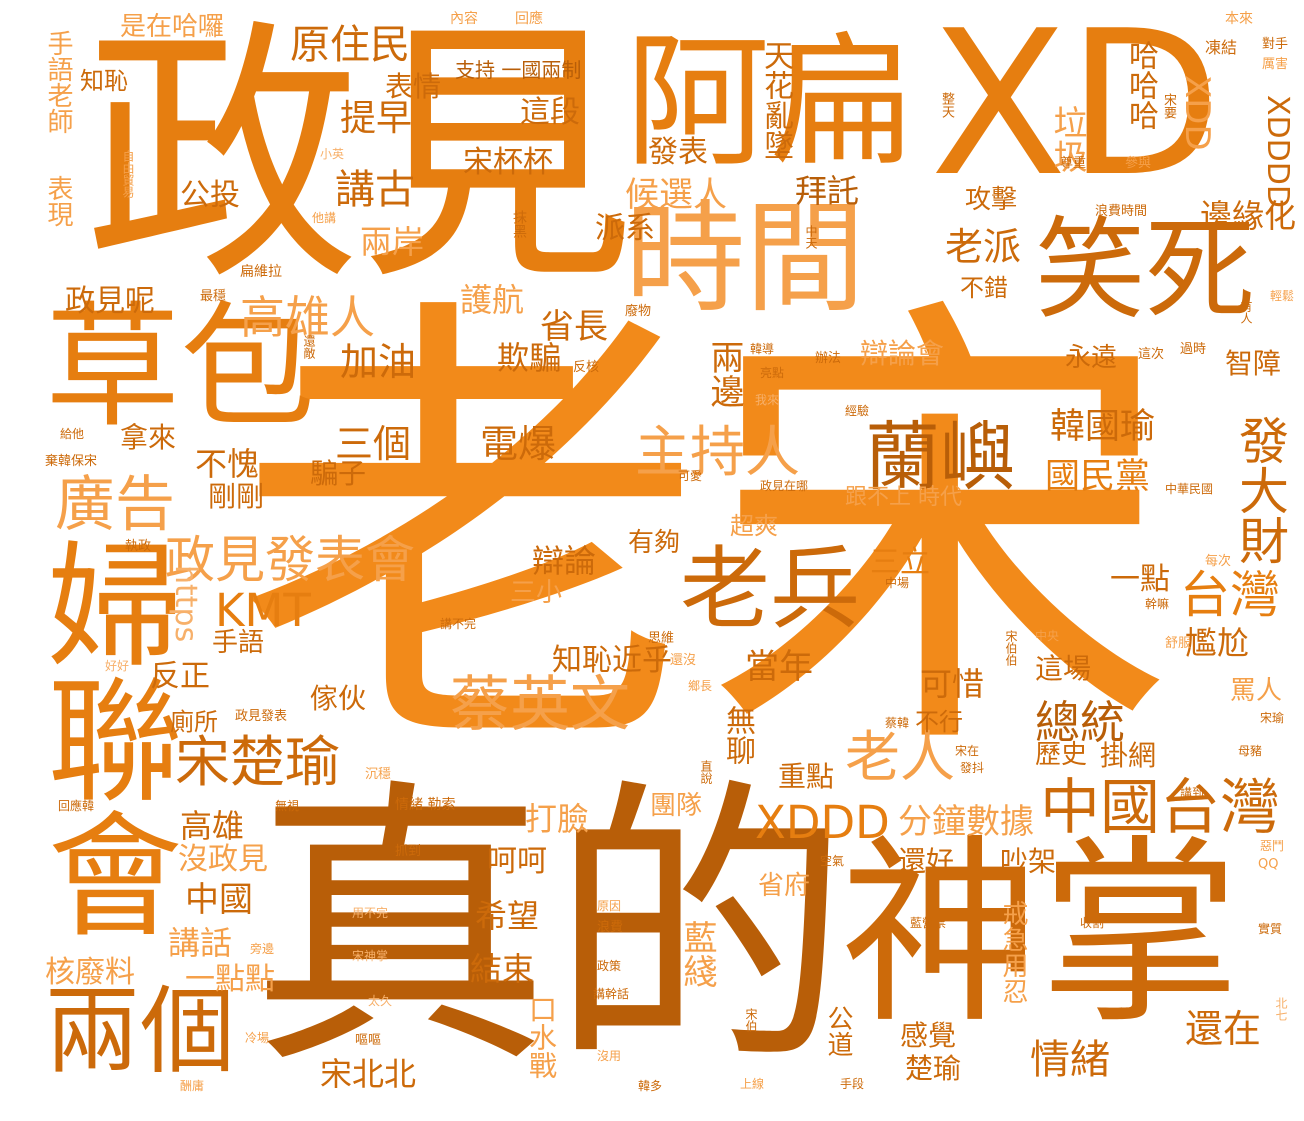  I want to click on word-zhengjian: 政見, so click(360, 158).